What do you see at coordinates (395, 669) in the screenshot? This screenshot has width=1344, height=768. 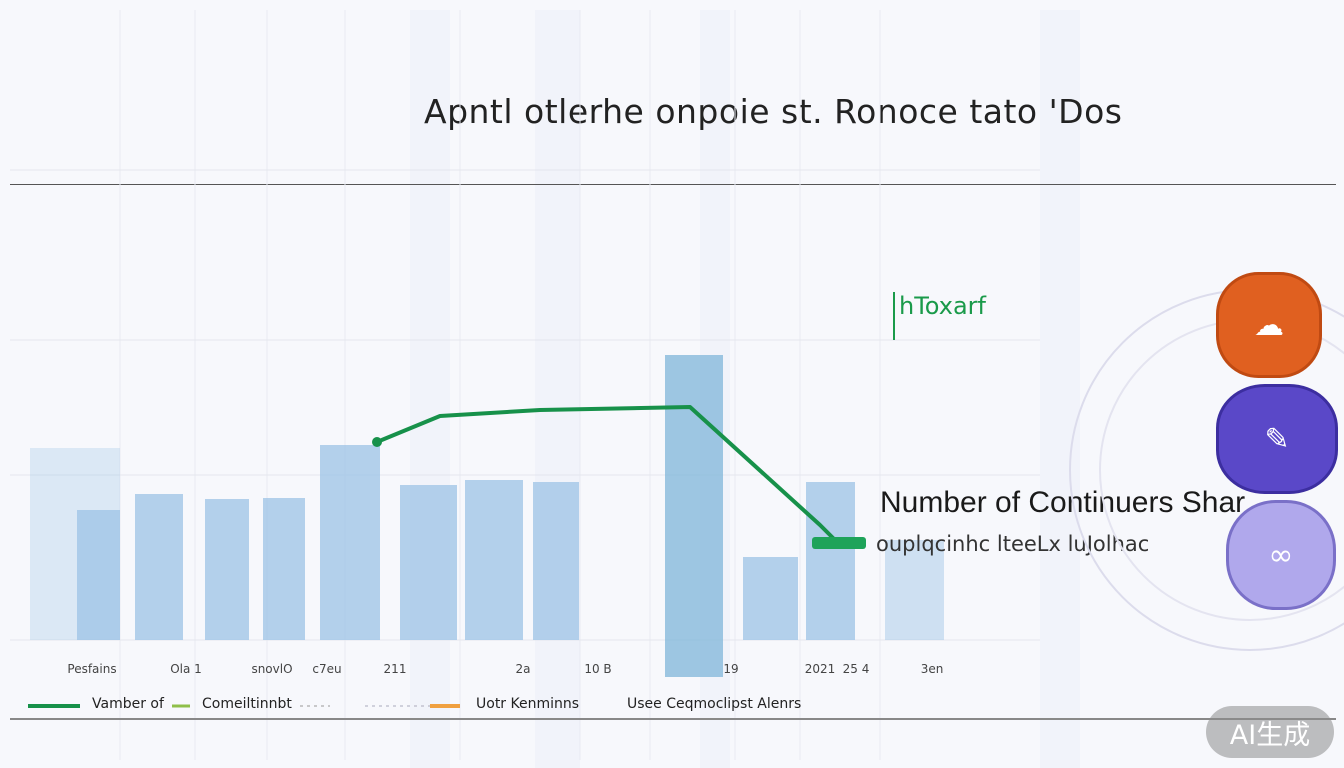 I see `x-tick-label: 211` at bounding box center [395, 669].